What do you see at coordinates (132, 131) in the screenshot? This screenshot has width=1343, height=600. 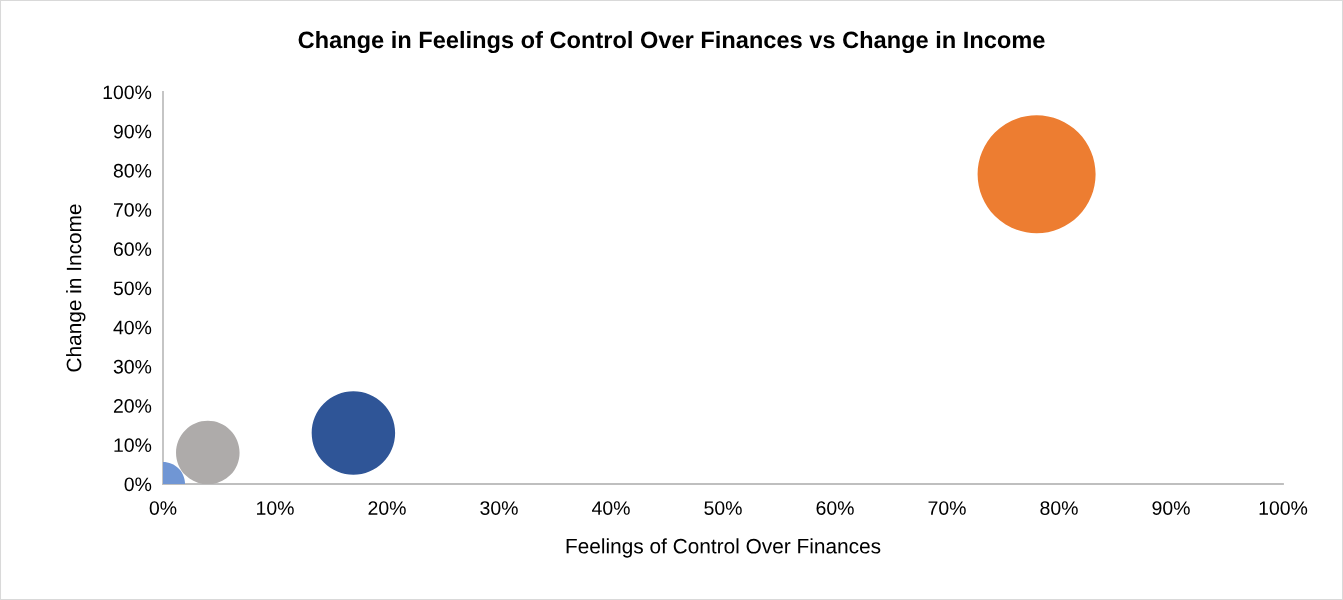 I see `y-tick-label: 90%` at bounding box center [132, 131].